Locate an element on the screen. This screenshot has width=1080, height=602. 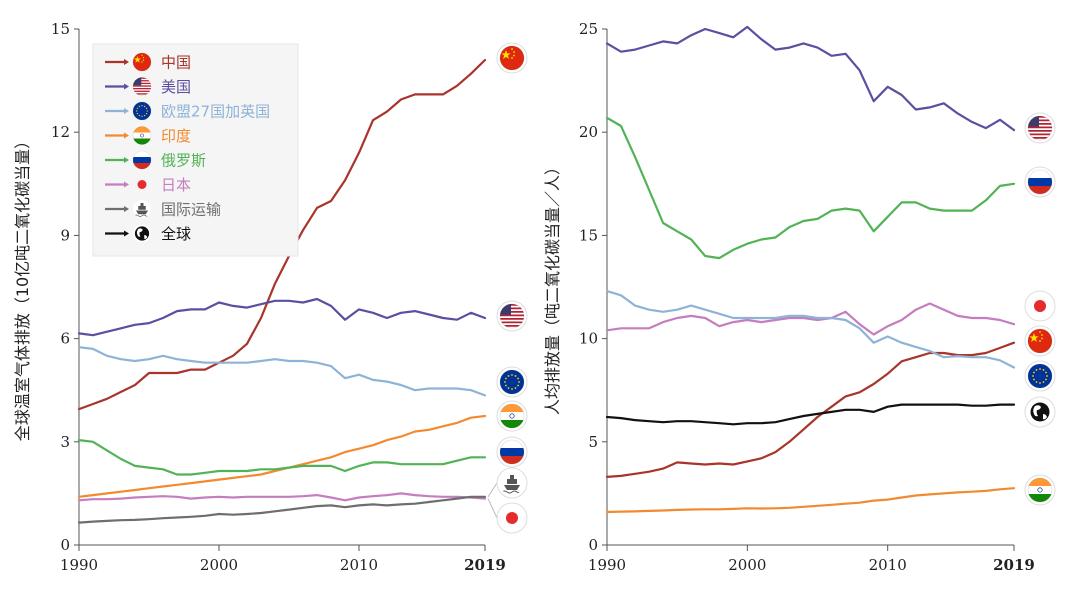
series-line-japan-flag is located at coordinates (810, 319).